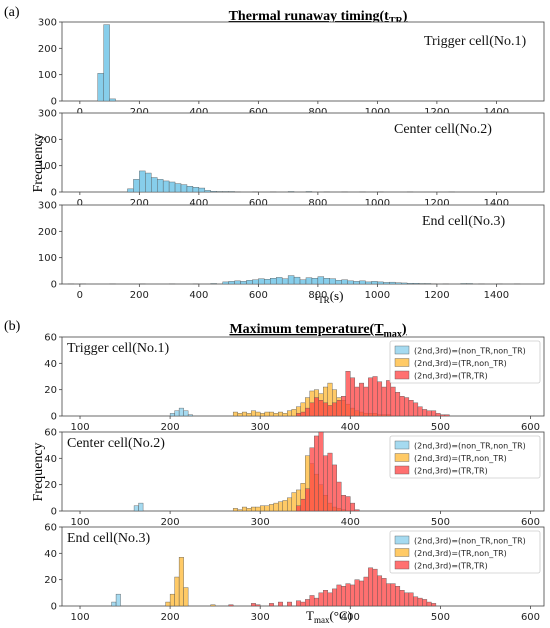 The width and height of the screenshot is (550, 628). What do you see at coordinates (317, 203) in the screenshot?
I see `x-tick-label: 800` at bounding box center [317, 203].